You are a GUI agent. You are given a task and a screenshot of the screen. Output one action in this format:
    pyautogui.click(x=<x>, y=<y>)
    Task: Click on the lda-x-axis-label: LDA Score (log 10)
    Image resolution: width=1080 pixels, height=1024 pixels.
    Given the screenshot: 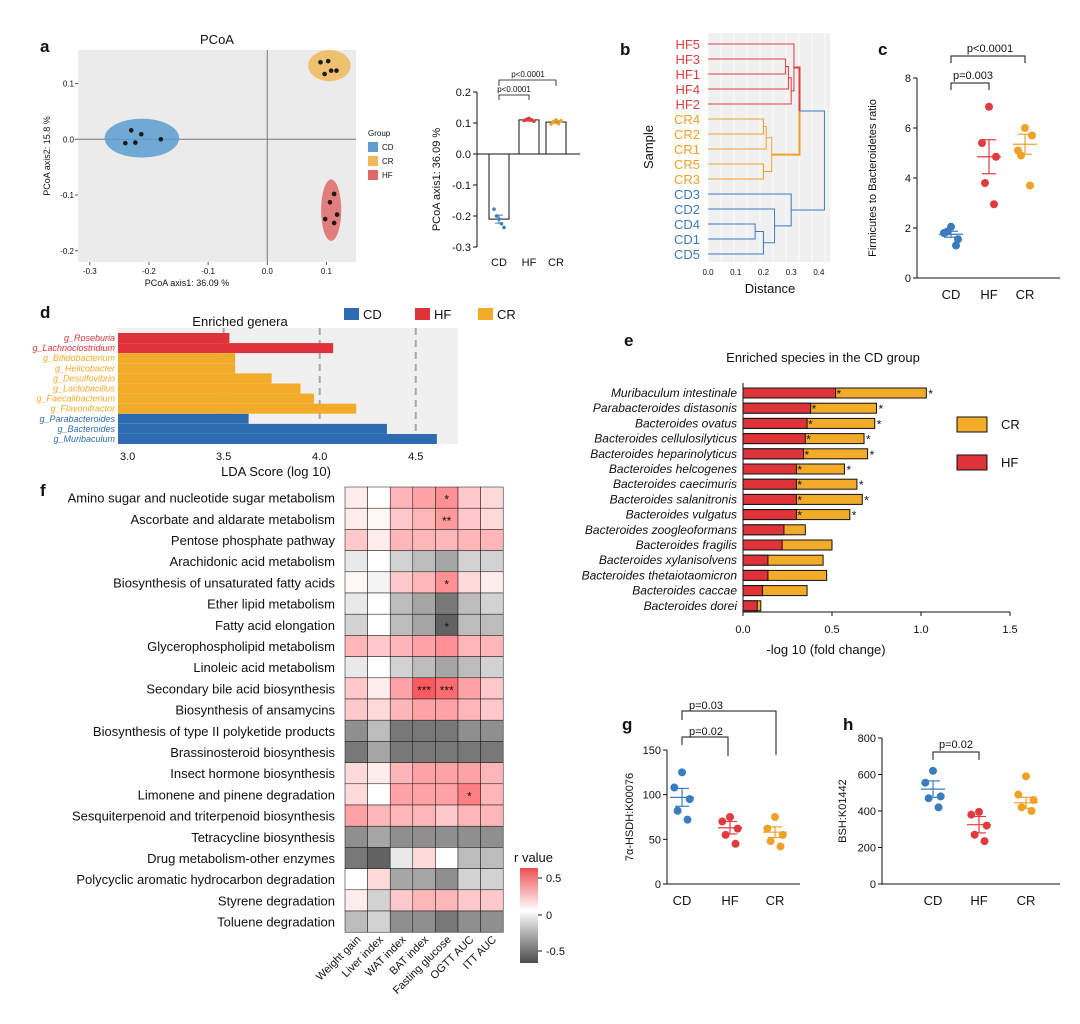 What is the action you would take?
    pyautogui.click(x=276, y=471)
    